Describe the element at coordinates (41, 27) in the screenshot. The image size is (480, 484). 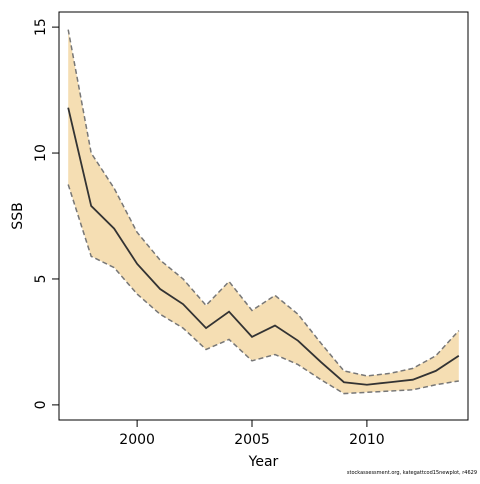
I see `y-tick-label: 15` at that location.